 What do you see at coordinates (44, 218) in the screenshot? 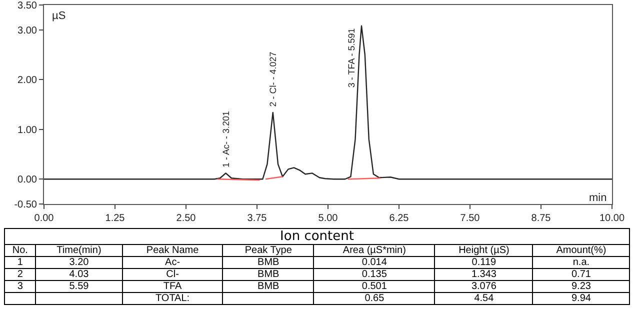
I see `x-tick-label: 0.00` at bounding box center [44, 218].